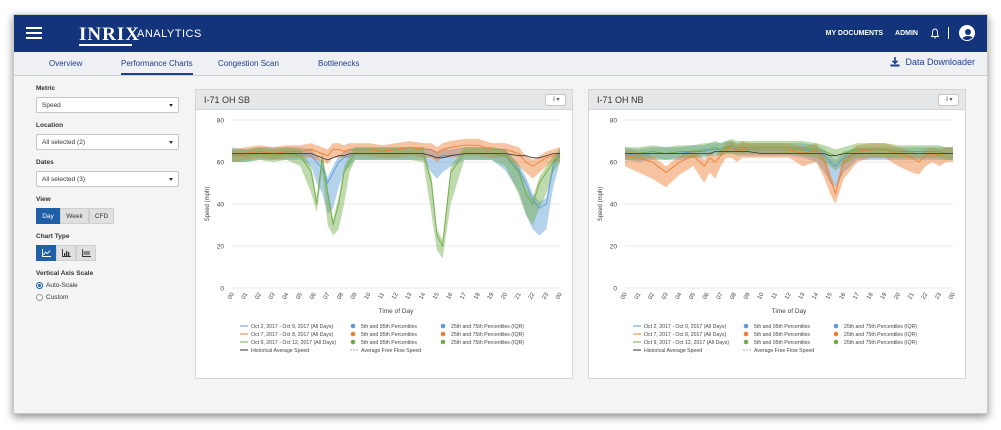 This screenshot has height=430, width=1001. Describe the element at coordinates (63, 179) in the screenshot. I see `dates-value: All selected (3)` at that location.